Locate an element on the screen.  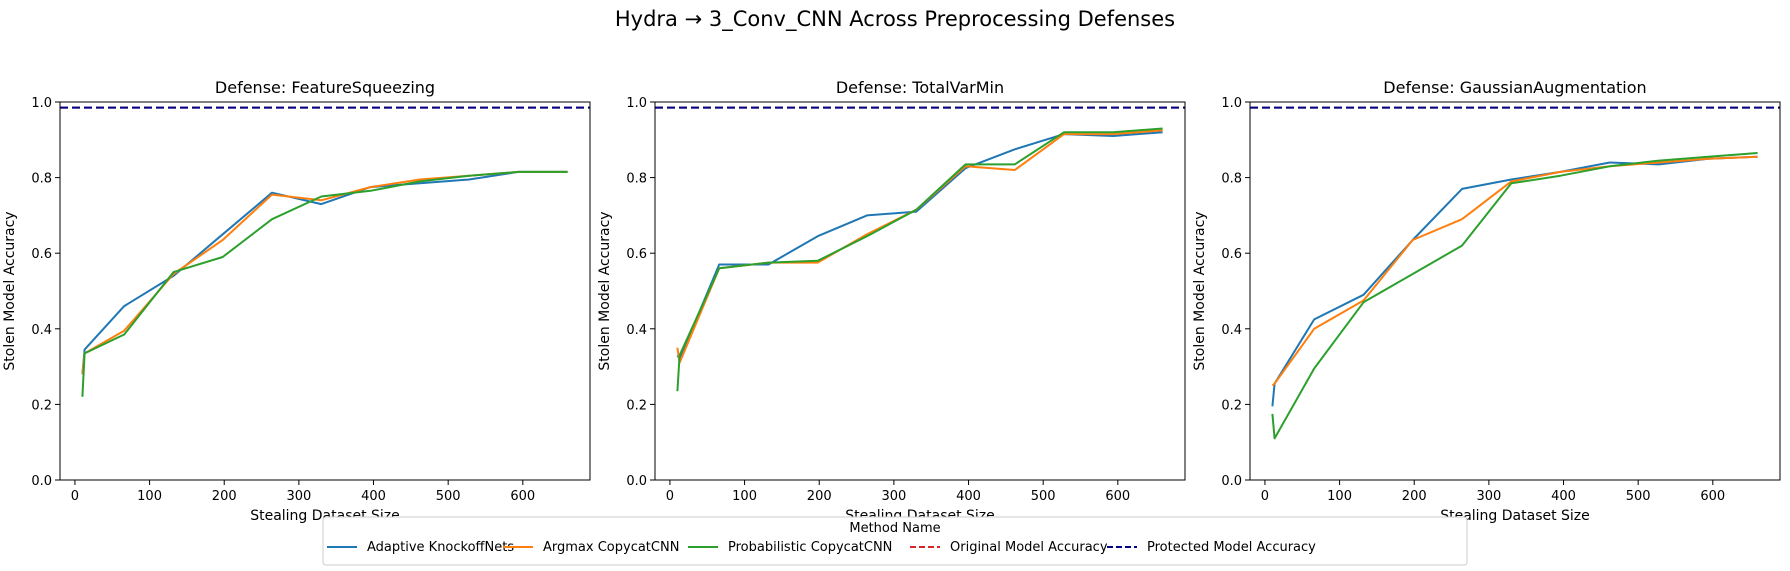
legend-label: Probabilistic CopycatCNN is located at coordinates (810, 547).